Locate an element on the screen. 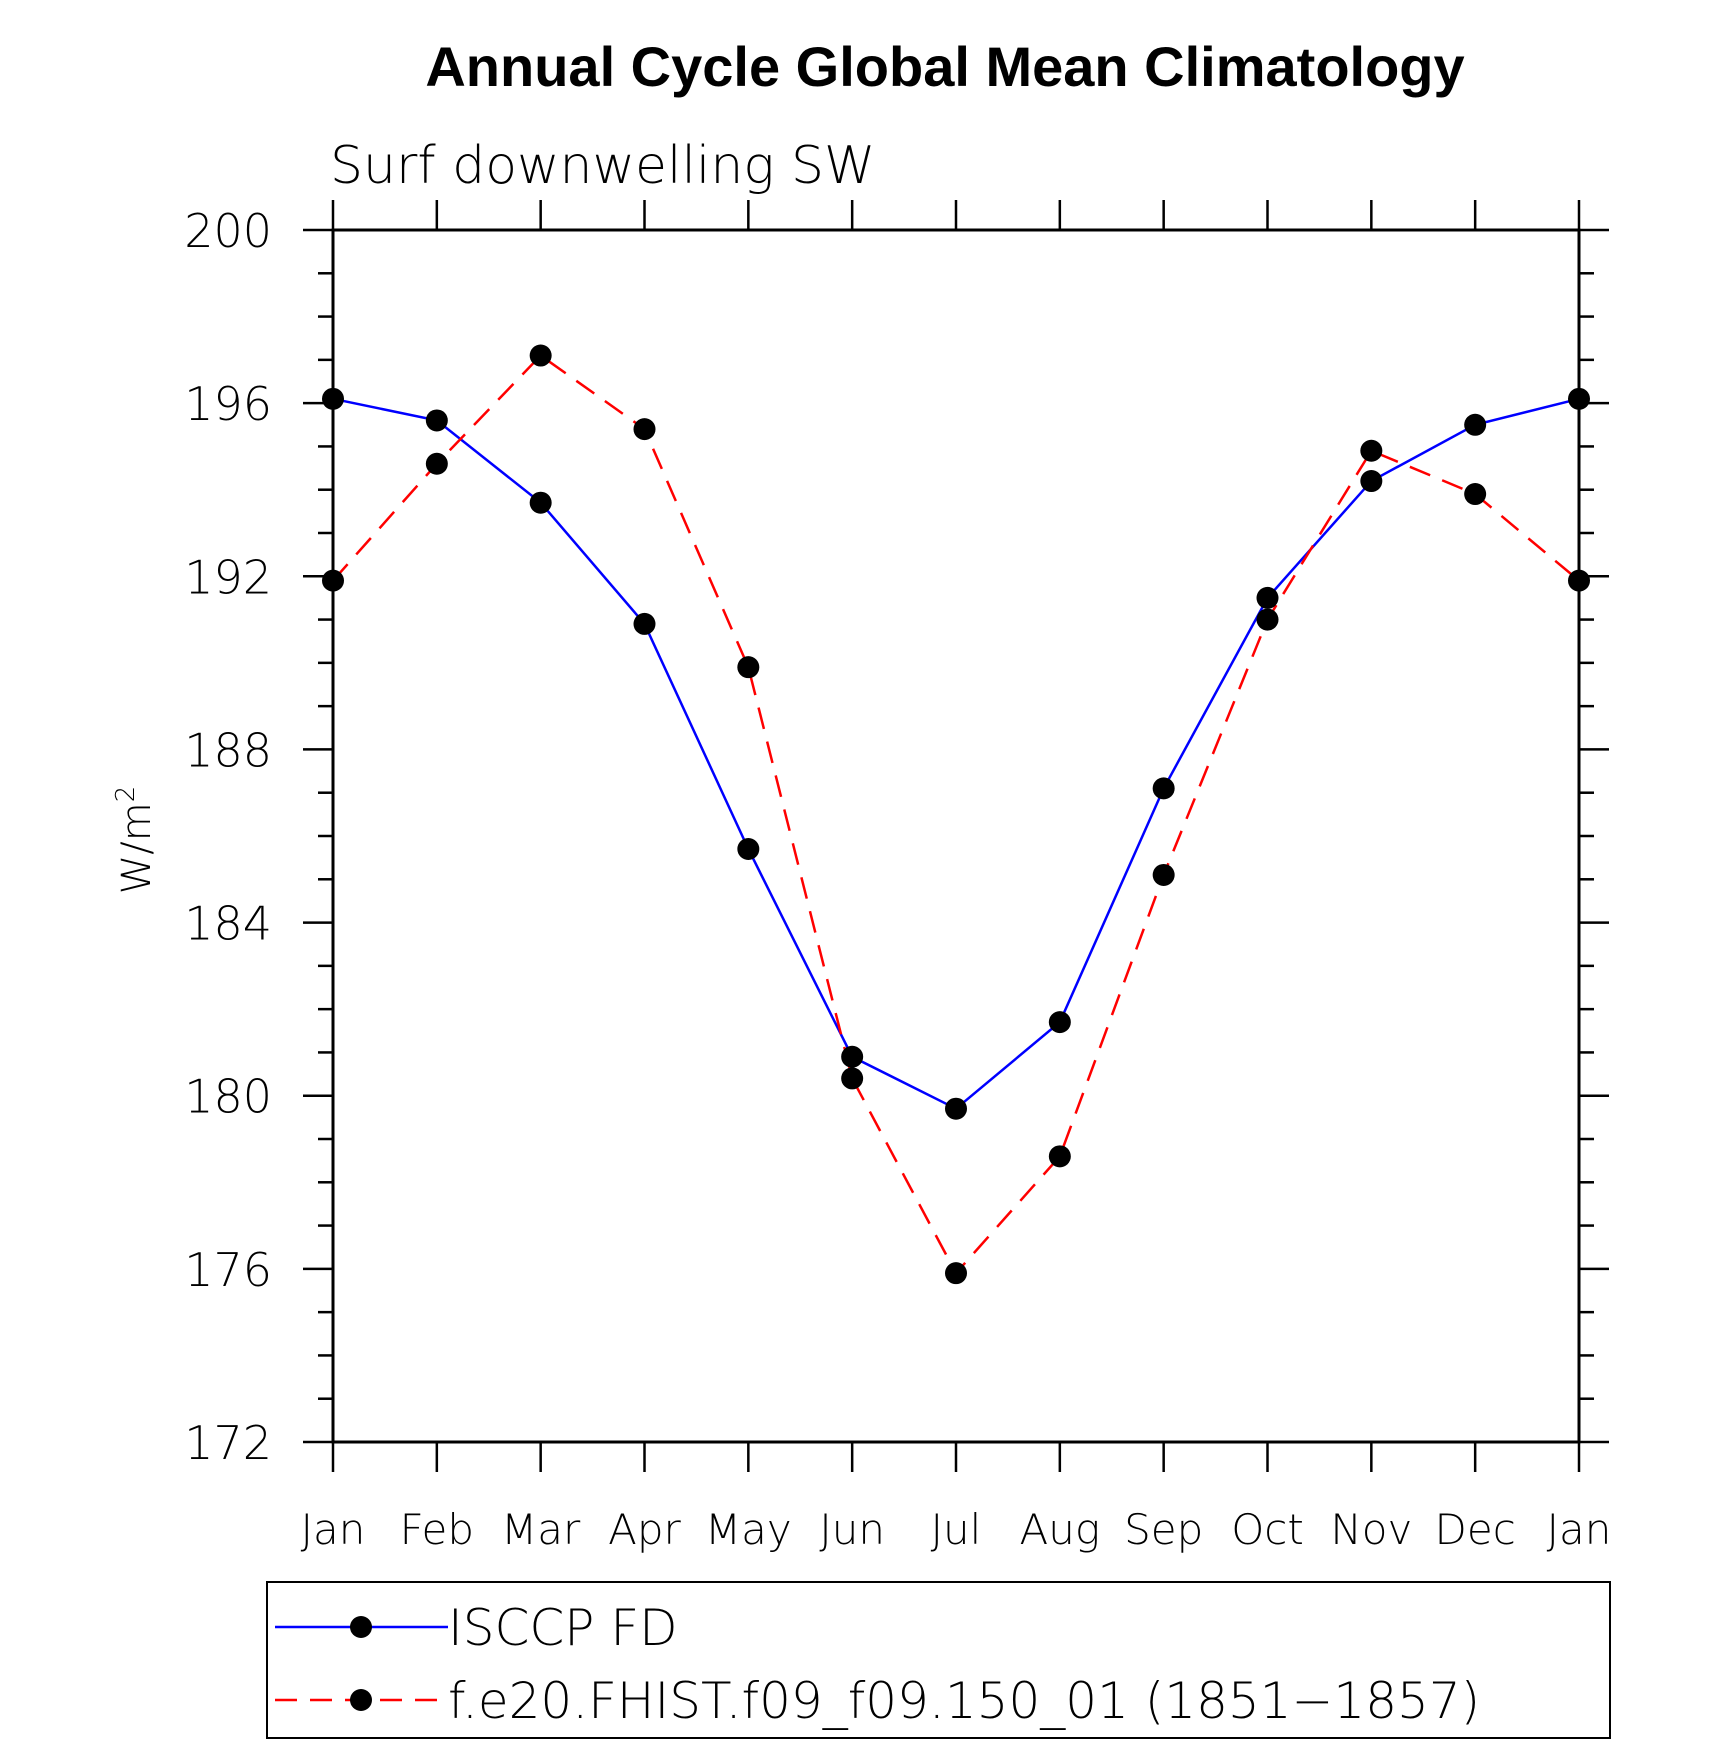  y-tick-label: 188 is located at coordinates (228, 750).